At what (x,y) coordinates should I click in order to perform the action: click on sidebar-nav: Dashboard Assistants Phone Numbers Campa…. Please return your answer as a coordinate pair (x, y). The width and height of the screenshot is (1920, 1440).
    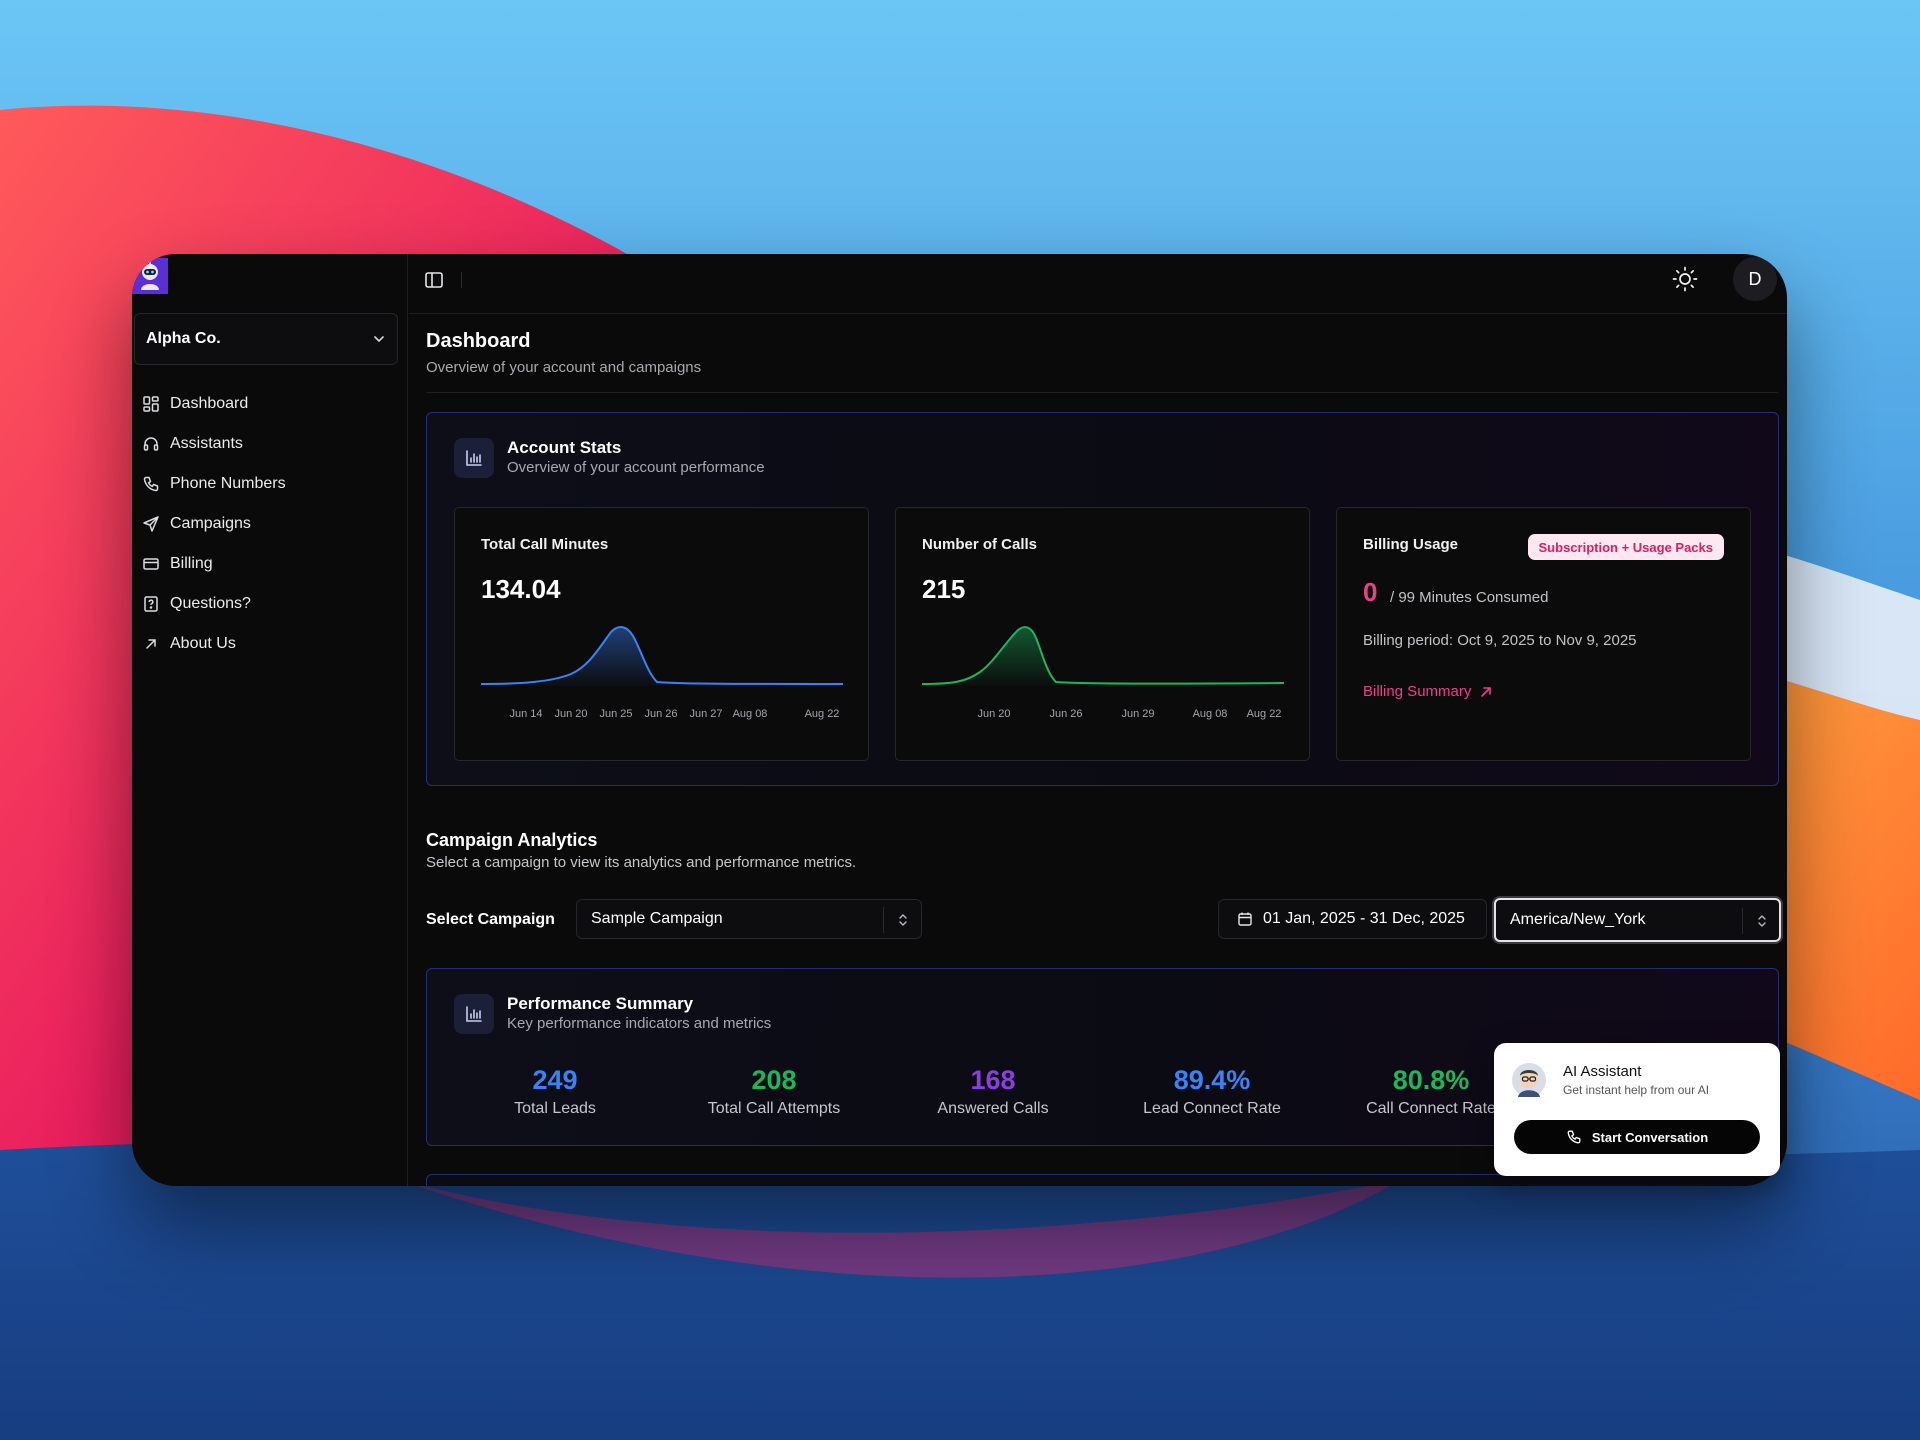
    Looking at the image, I should click on (270, 524).